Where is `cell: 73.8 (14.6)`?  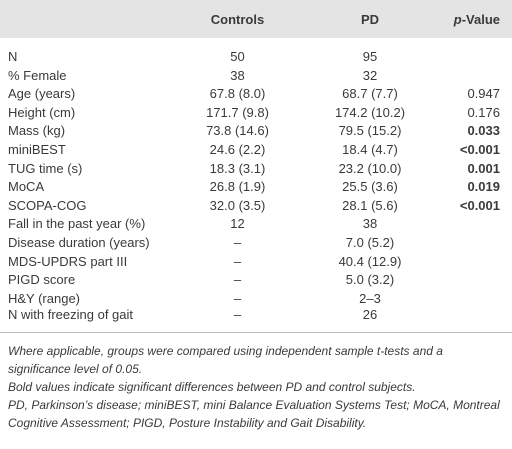
cell: 73.8 (14.6) is located at coordinates (237, 131).